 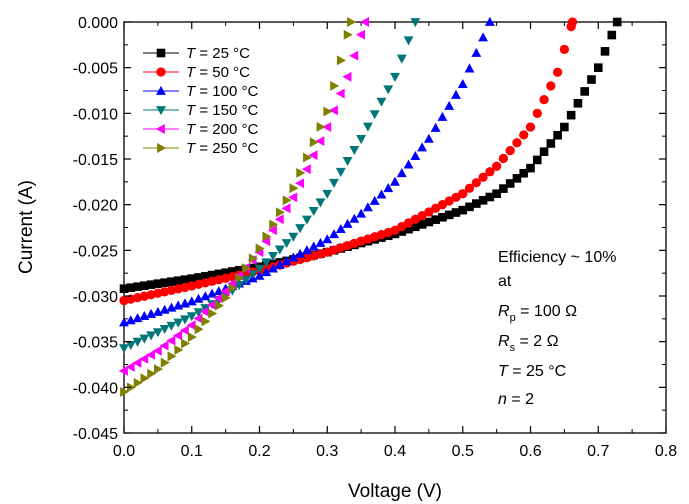 What do you see at coordinates (200, 91) in the screenshot?
I see `legend-item-2: T = 100 °C` at bounding box center [200, 91].